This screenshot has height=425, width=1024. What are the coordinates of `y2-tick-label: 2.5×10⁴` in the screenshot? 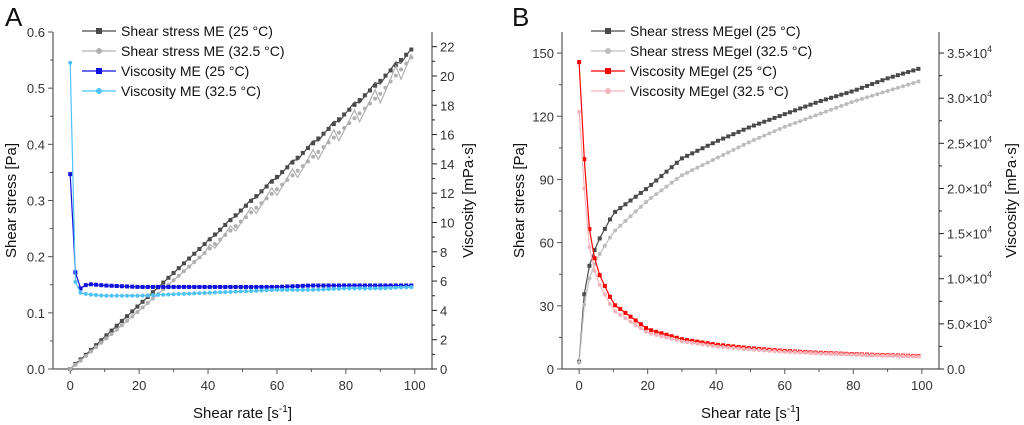 It's located at (969, 142).